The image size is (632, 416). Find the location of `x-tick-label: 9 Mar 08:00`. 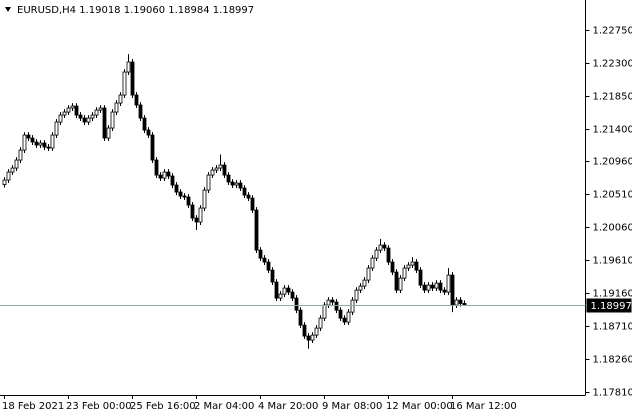

x-tick-label: 9 Mar 08:00 is located at coordinates (352, 406).